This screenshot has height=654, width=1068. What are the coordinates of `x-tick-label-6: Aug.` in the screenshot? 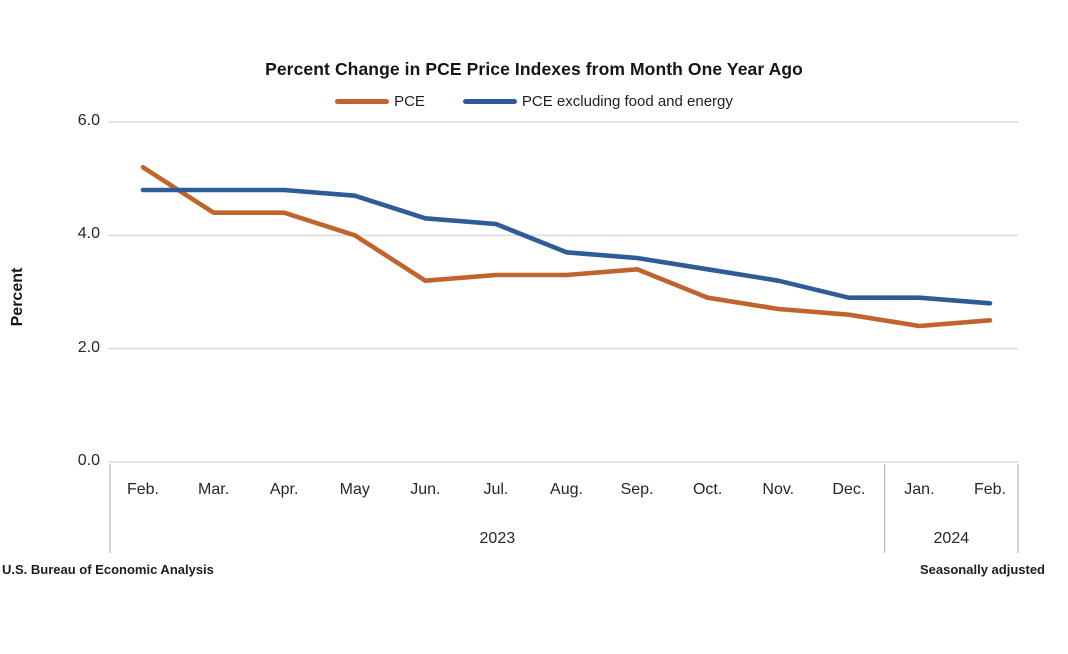 It's located at (566, 489).